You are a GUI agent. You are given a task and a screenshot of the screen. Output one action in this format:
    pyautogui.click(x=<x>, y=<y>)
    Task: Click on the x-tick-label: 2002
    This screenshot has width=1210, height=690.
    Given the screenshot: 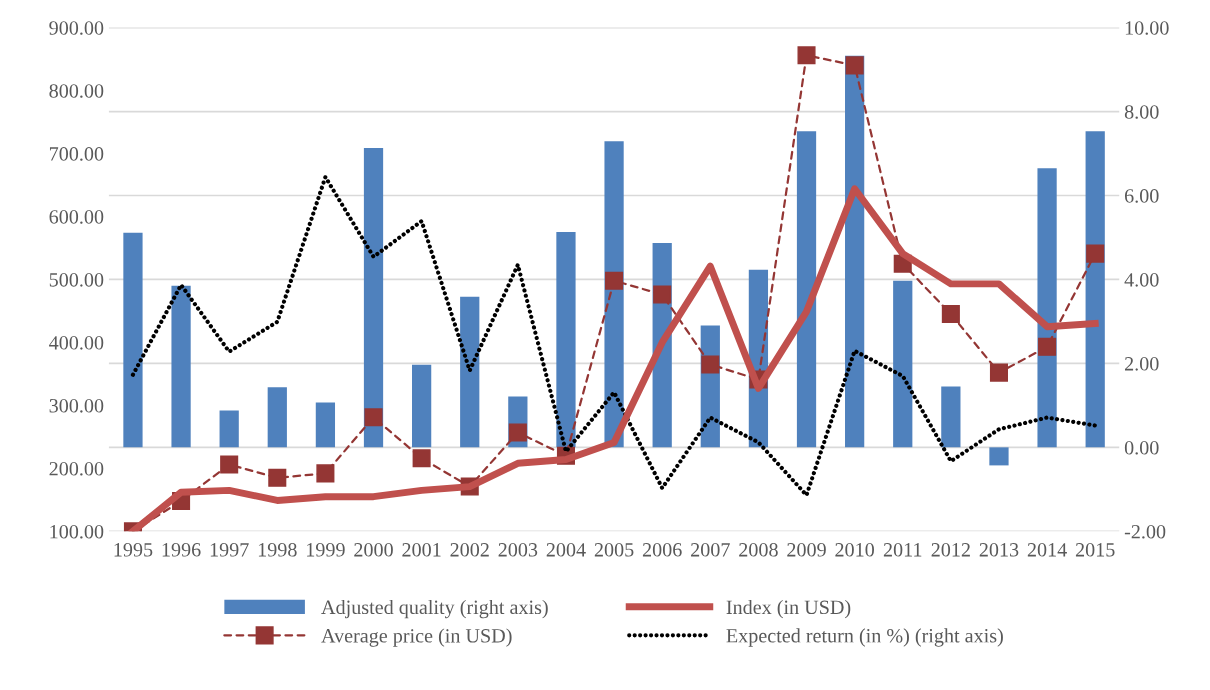 What is the action you would take?
    pyautogui.click(x=469, y=549)
    